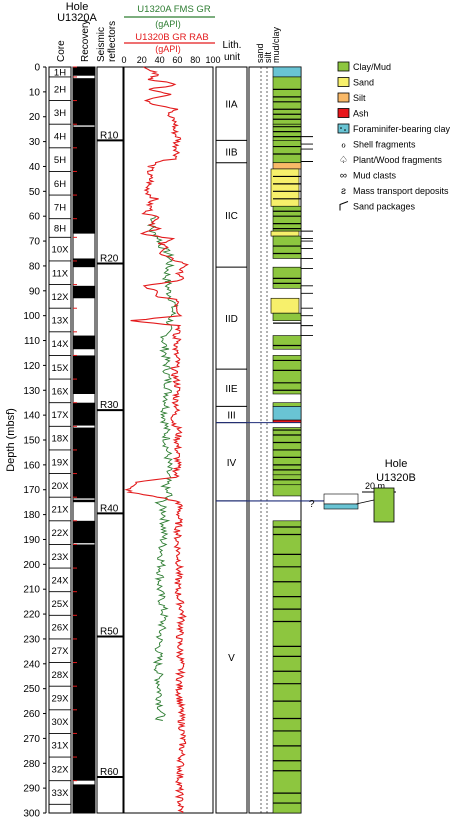 This screenshot has width=456, height=819. What do you see at coordinates (231, 153) in the screenshot?
I see `lith-unit-label: IIB` at bounding box center [231, 153].